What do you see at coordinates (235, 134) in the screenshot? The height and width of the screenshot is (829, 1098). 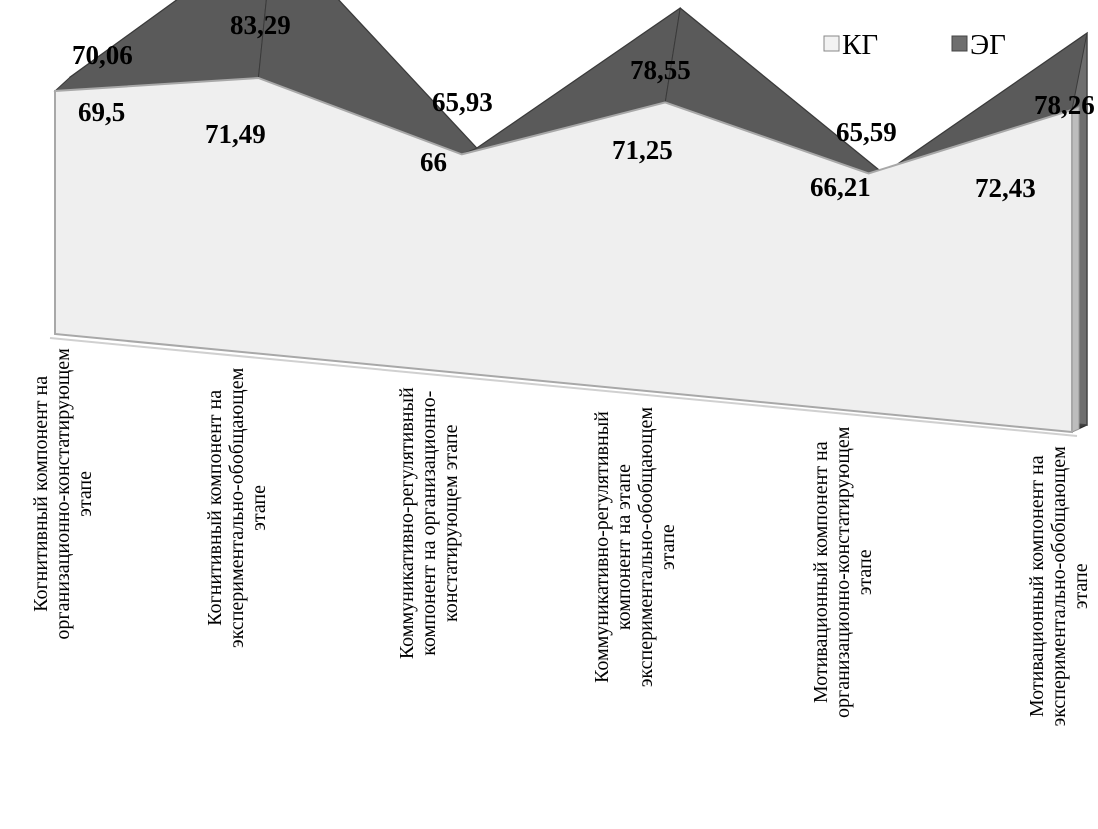 I see `kg-value-label-2: 71,49` at bounding box center [235, 134].